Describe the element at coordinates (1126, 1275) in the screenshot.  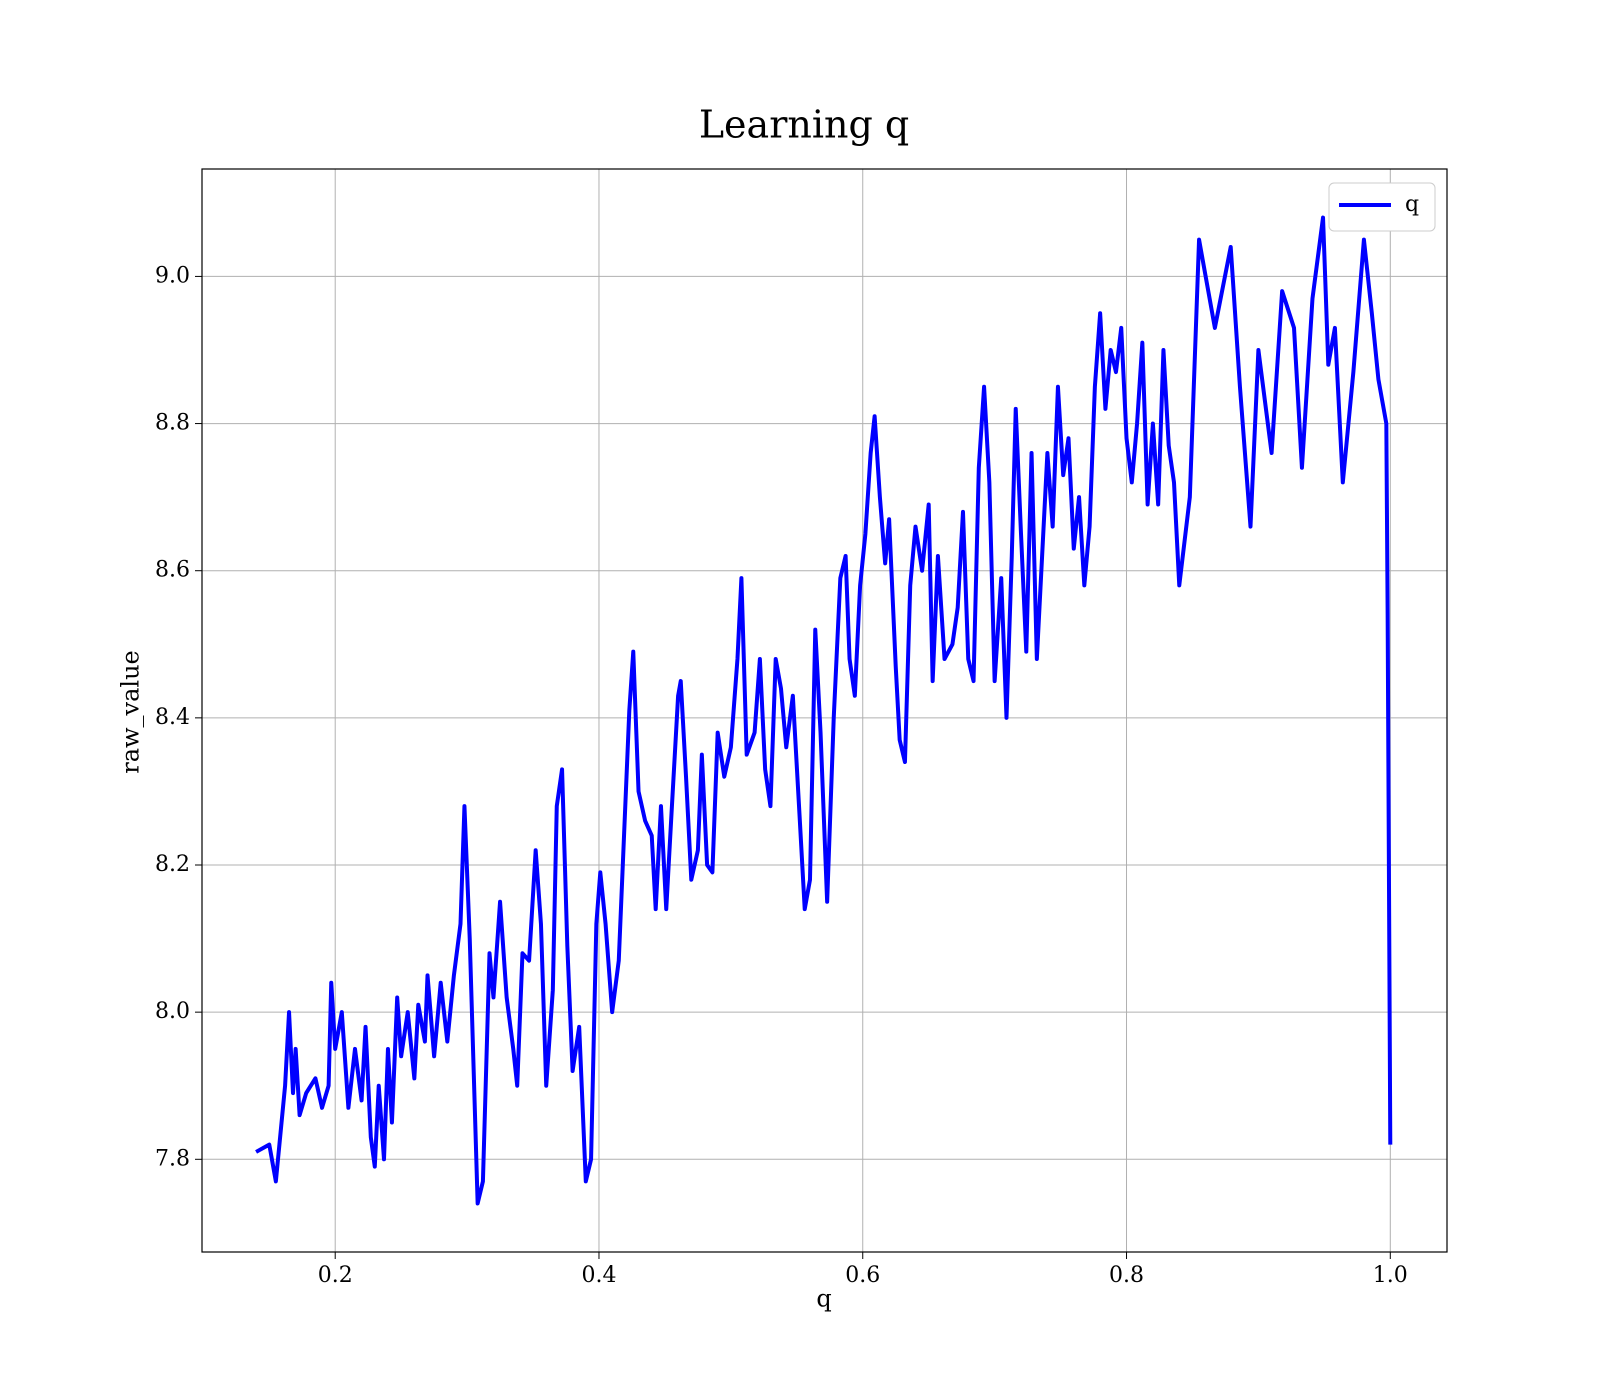
I see `x-tick-label: 0.8` at that location.